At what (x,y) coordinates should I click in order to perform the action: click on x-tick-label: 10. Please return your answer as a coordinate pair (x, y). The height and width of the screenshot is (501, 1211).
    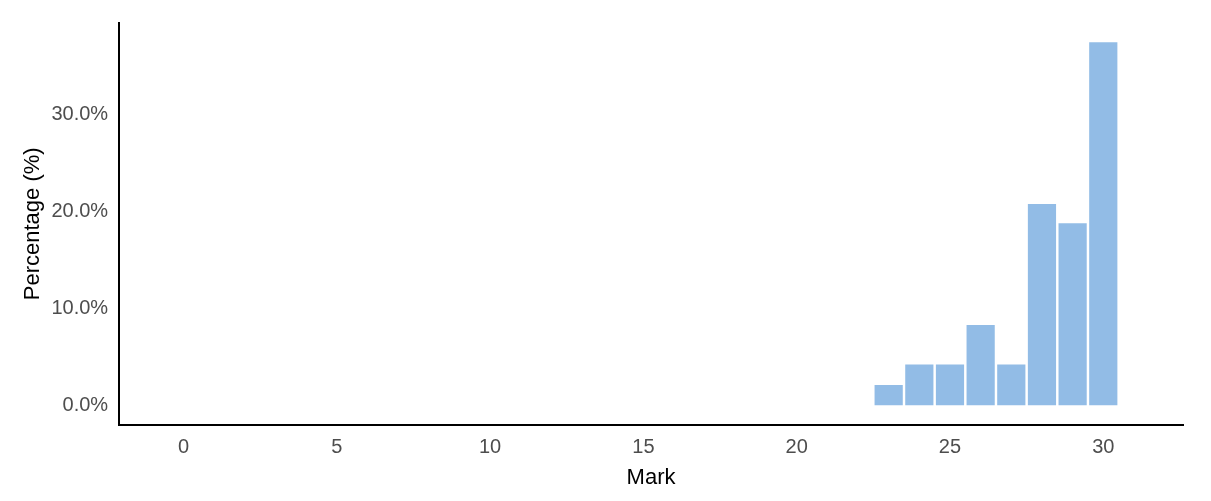
    Looking at the image, I should click on (490, 446).